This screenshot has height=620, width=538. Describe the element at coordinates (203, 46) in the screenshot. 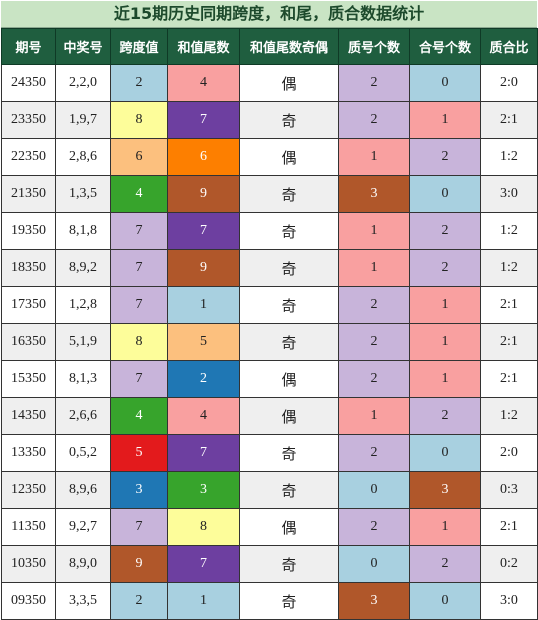

I see `header-sum-tail: 和值尾数` at that location.